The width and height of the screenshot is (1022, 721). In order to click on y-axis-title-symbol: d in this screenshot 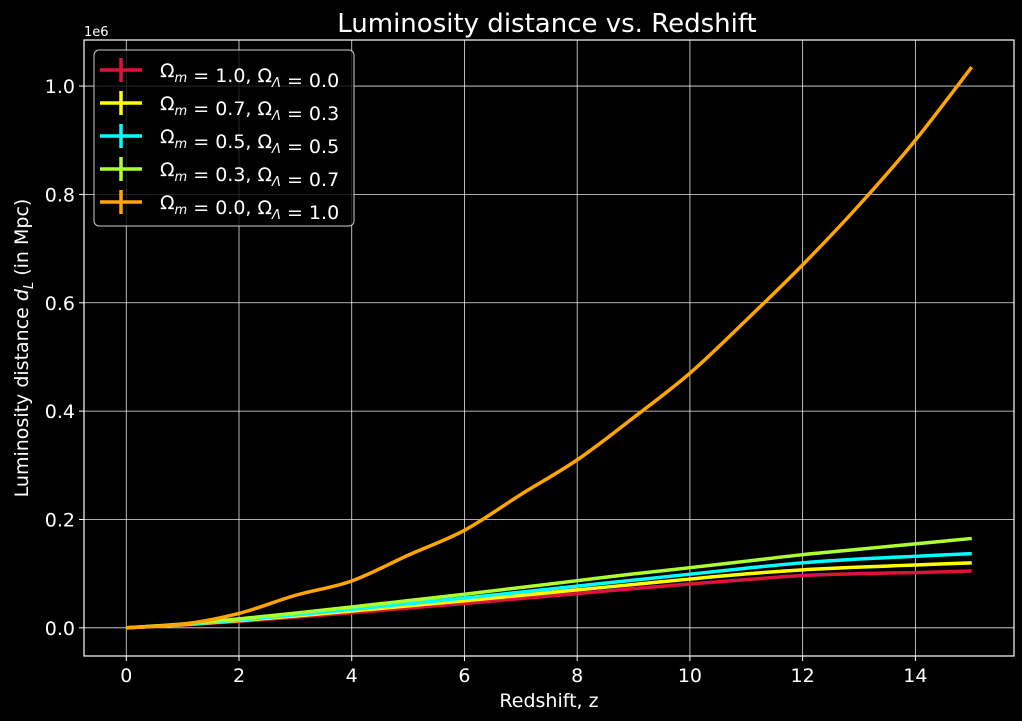, I will do `click(22, 294)`.